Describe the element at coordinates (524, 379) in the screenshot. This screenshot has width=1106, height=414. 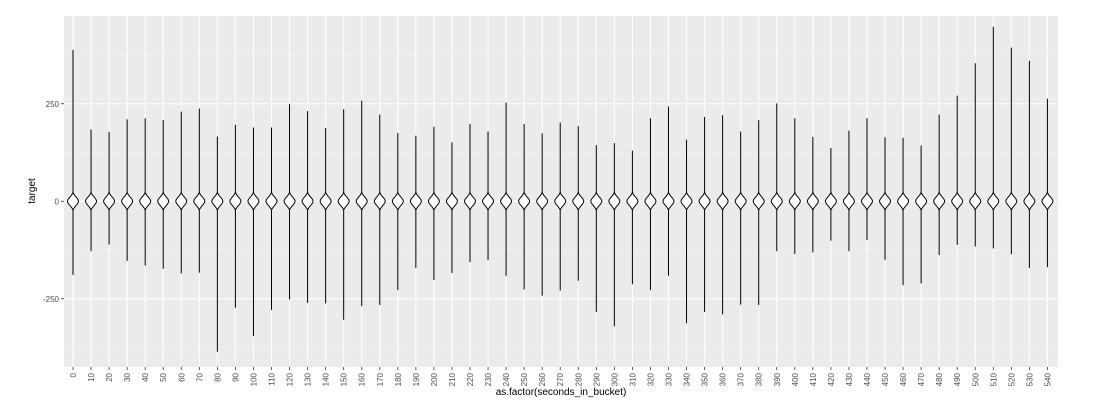
I see `x-tick-label: 250` at that location.